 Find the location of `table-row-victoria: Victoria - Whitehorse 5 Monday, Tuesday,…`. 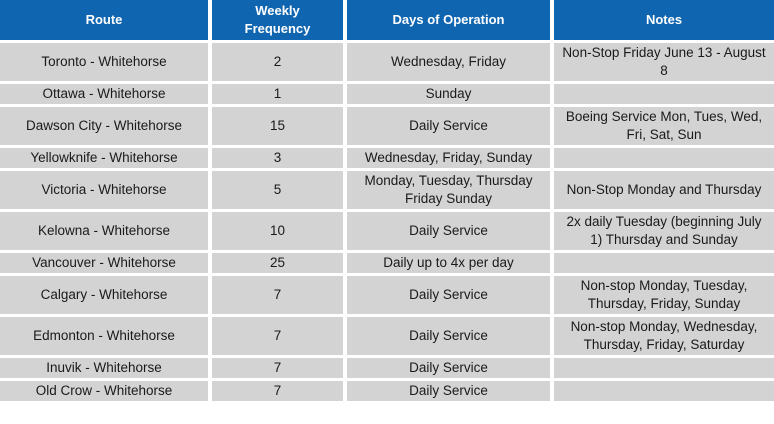

table-row-victoria: Victoria - Whitehorse 5 Monday, Tuesday,… is located at coordinates (387, 190).